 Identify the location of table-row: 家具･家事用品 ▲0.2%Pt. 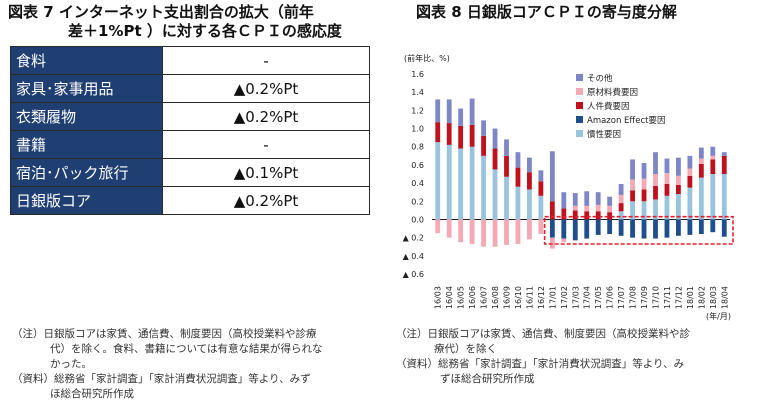
(190, 88).